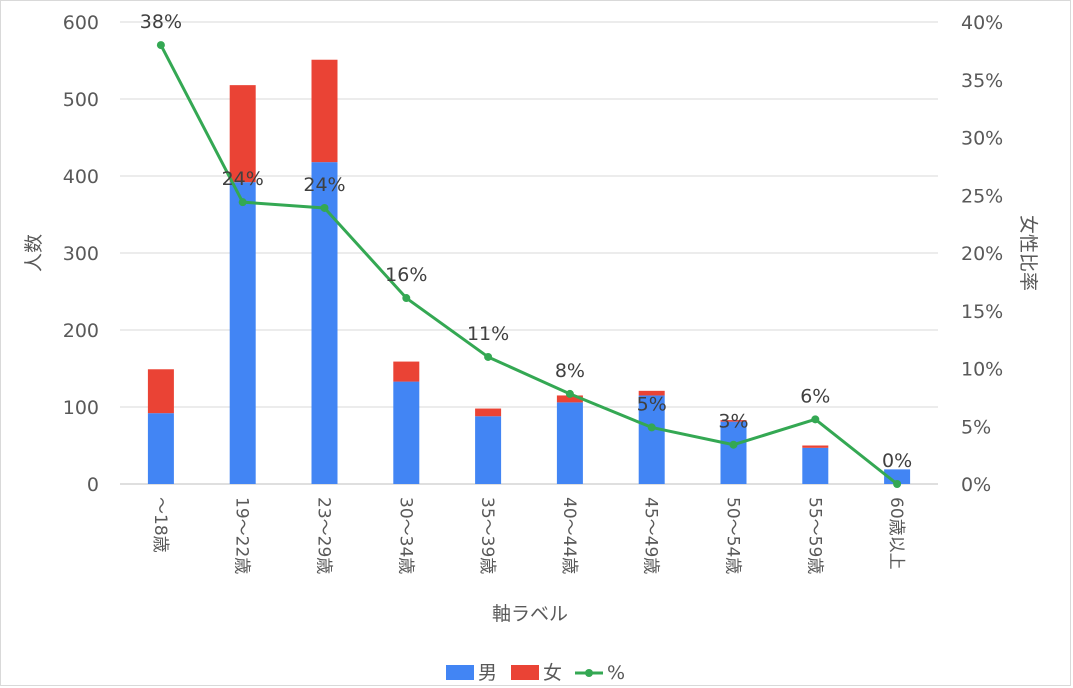  I want to click on legend: 男 女%, so click(535, 673).